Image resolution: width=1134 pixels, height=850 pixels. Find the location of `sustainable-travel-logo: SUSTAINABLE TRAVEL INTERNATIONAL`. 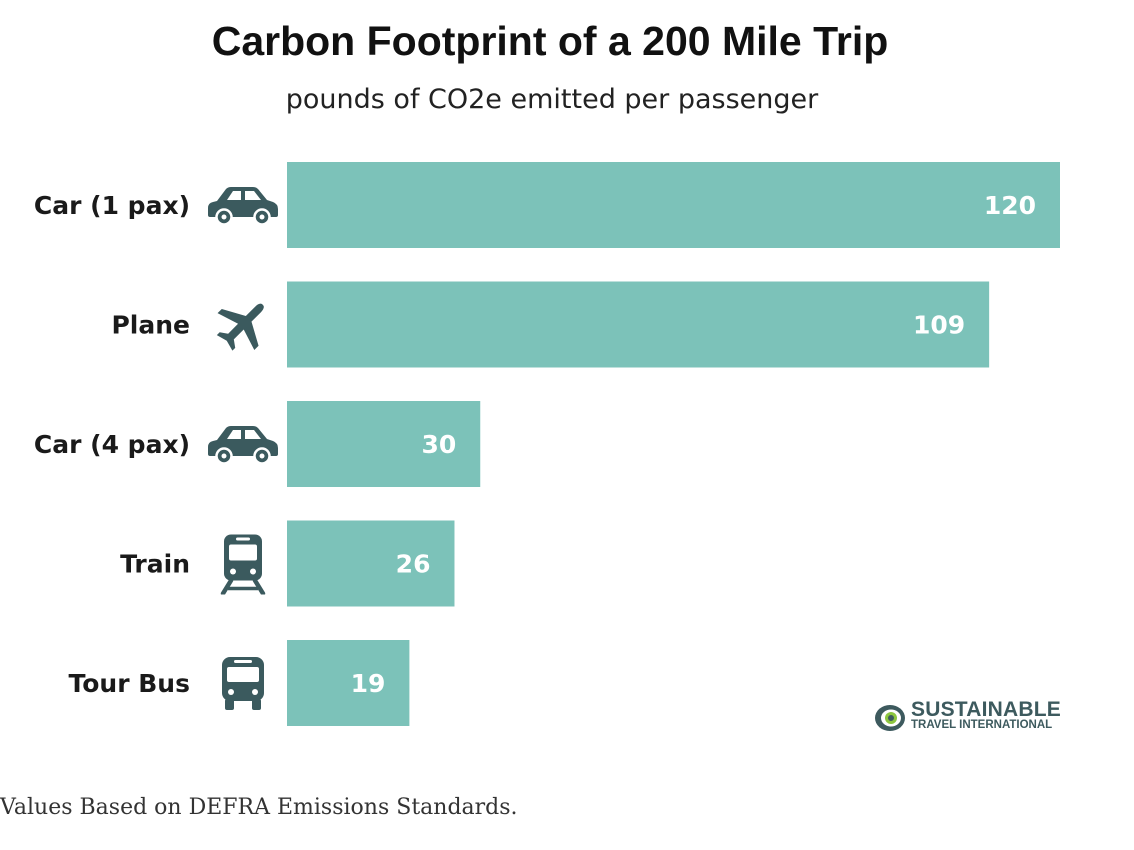

sustainable-travel-logo: SUSTAINABLE TRAVEL INTERNATIONAL is located at coordinates (973, 718).